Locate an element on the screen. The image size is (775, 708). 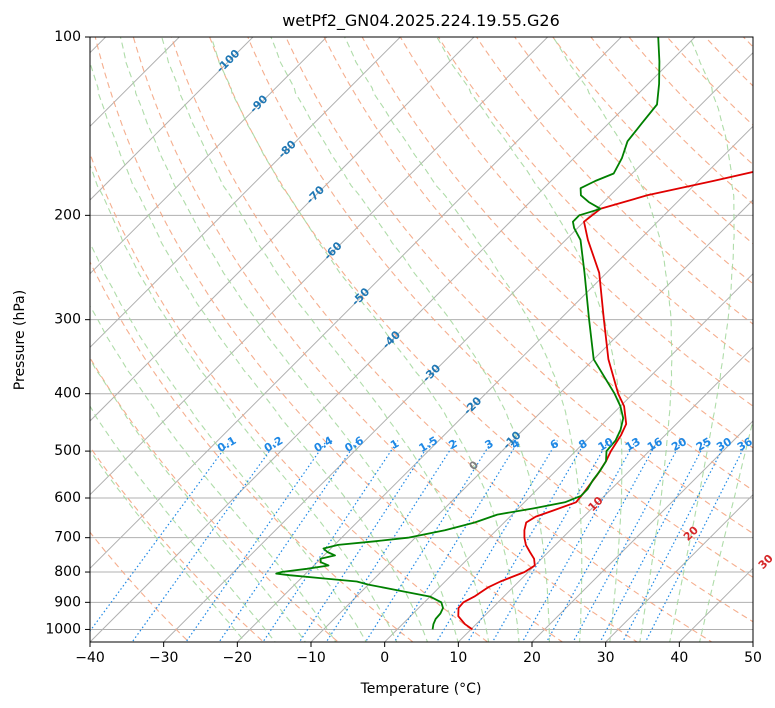
y-tick-label: 1000 is located at coordinates (63, 629).